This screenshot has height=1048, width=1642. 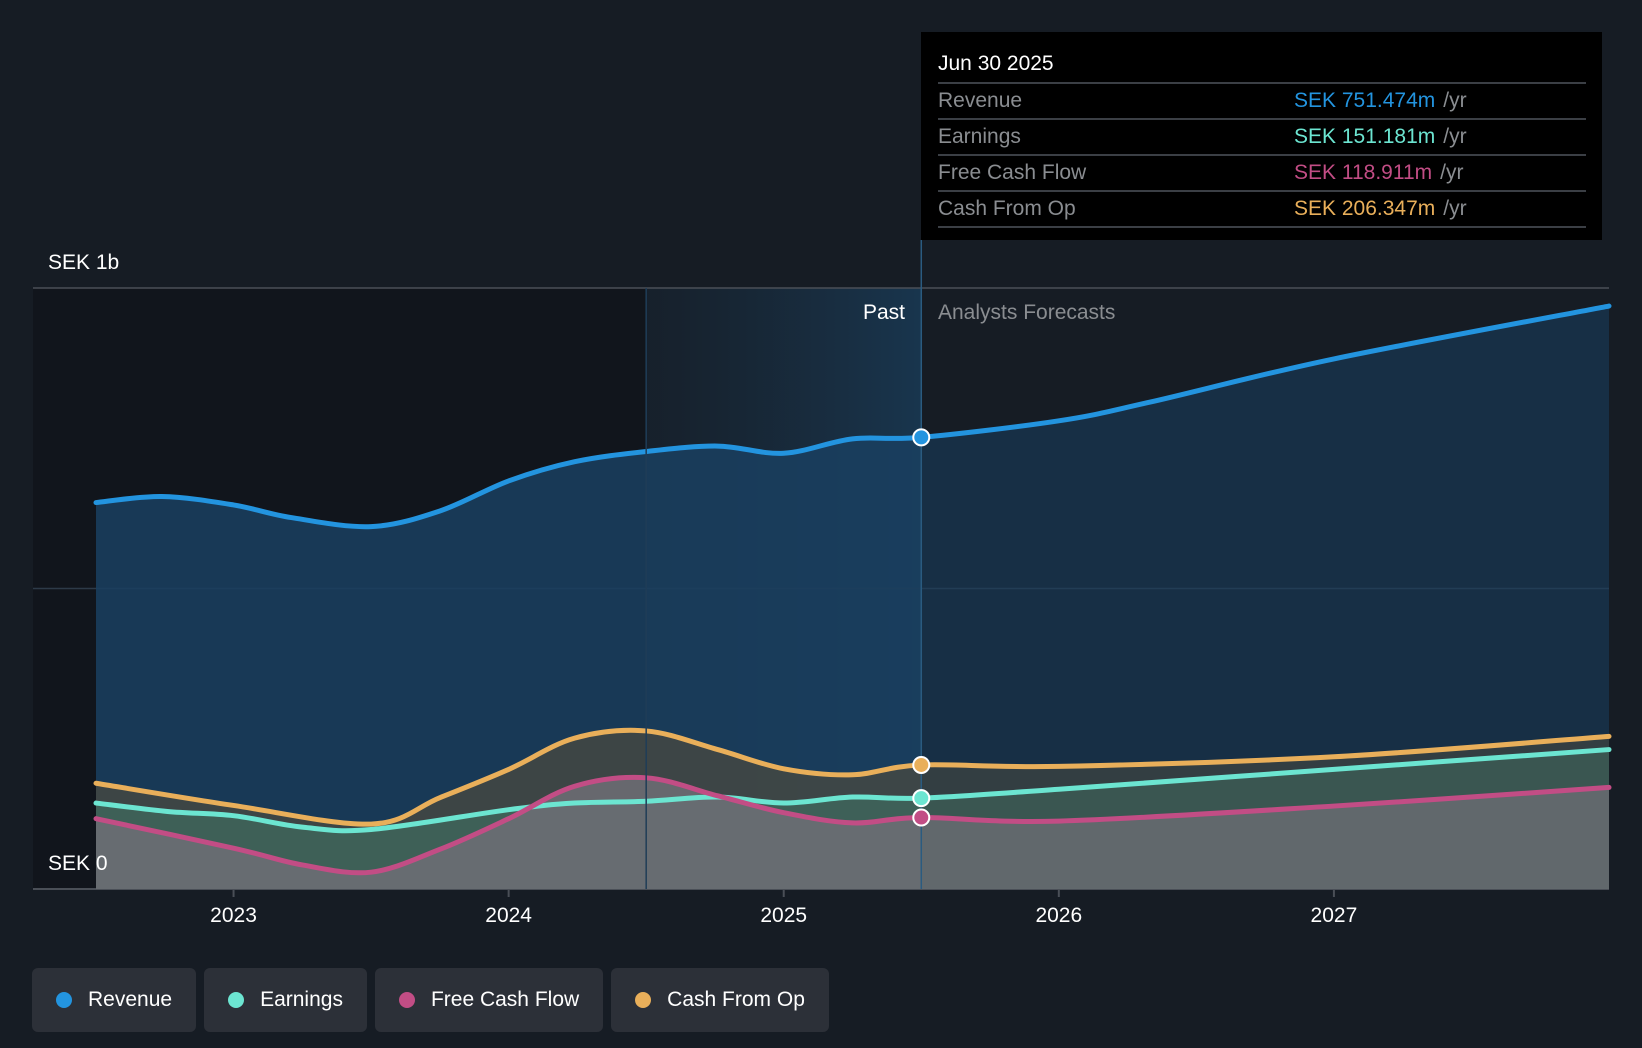 What do you see at coordinates (1363, 172) in the screenshot?
I see `tooltip-value: SEK 118.911m` at bounding box center [1363, 172].